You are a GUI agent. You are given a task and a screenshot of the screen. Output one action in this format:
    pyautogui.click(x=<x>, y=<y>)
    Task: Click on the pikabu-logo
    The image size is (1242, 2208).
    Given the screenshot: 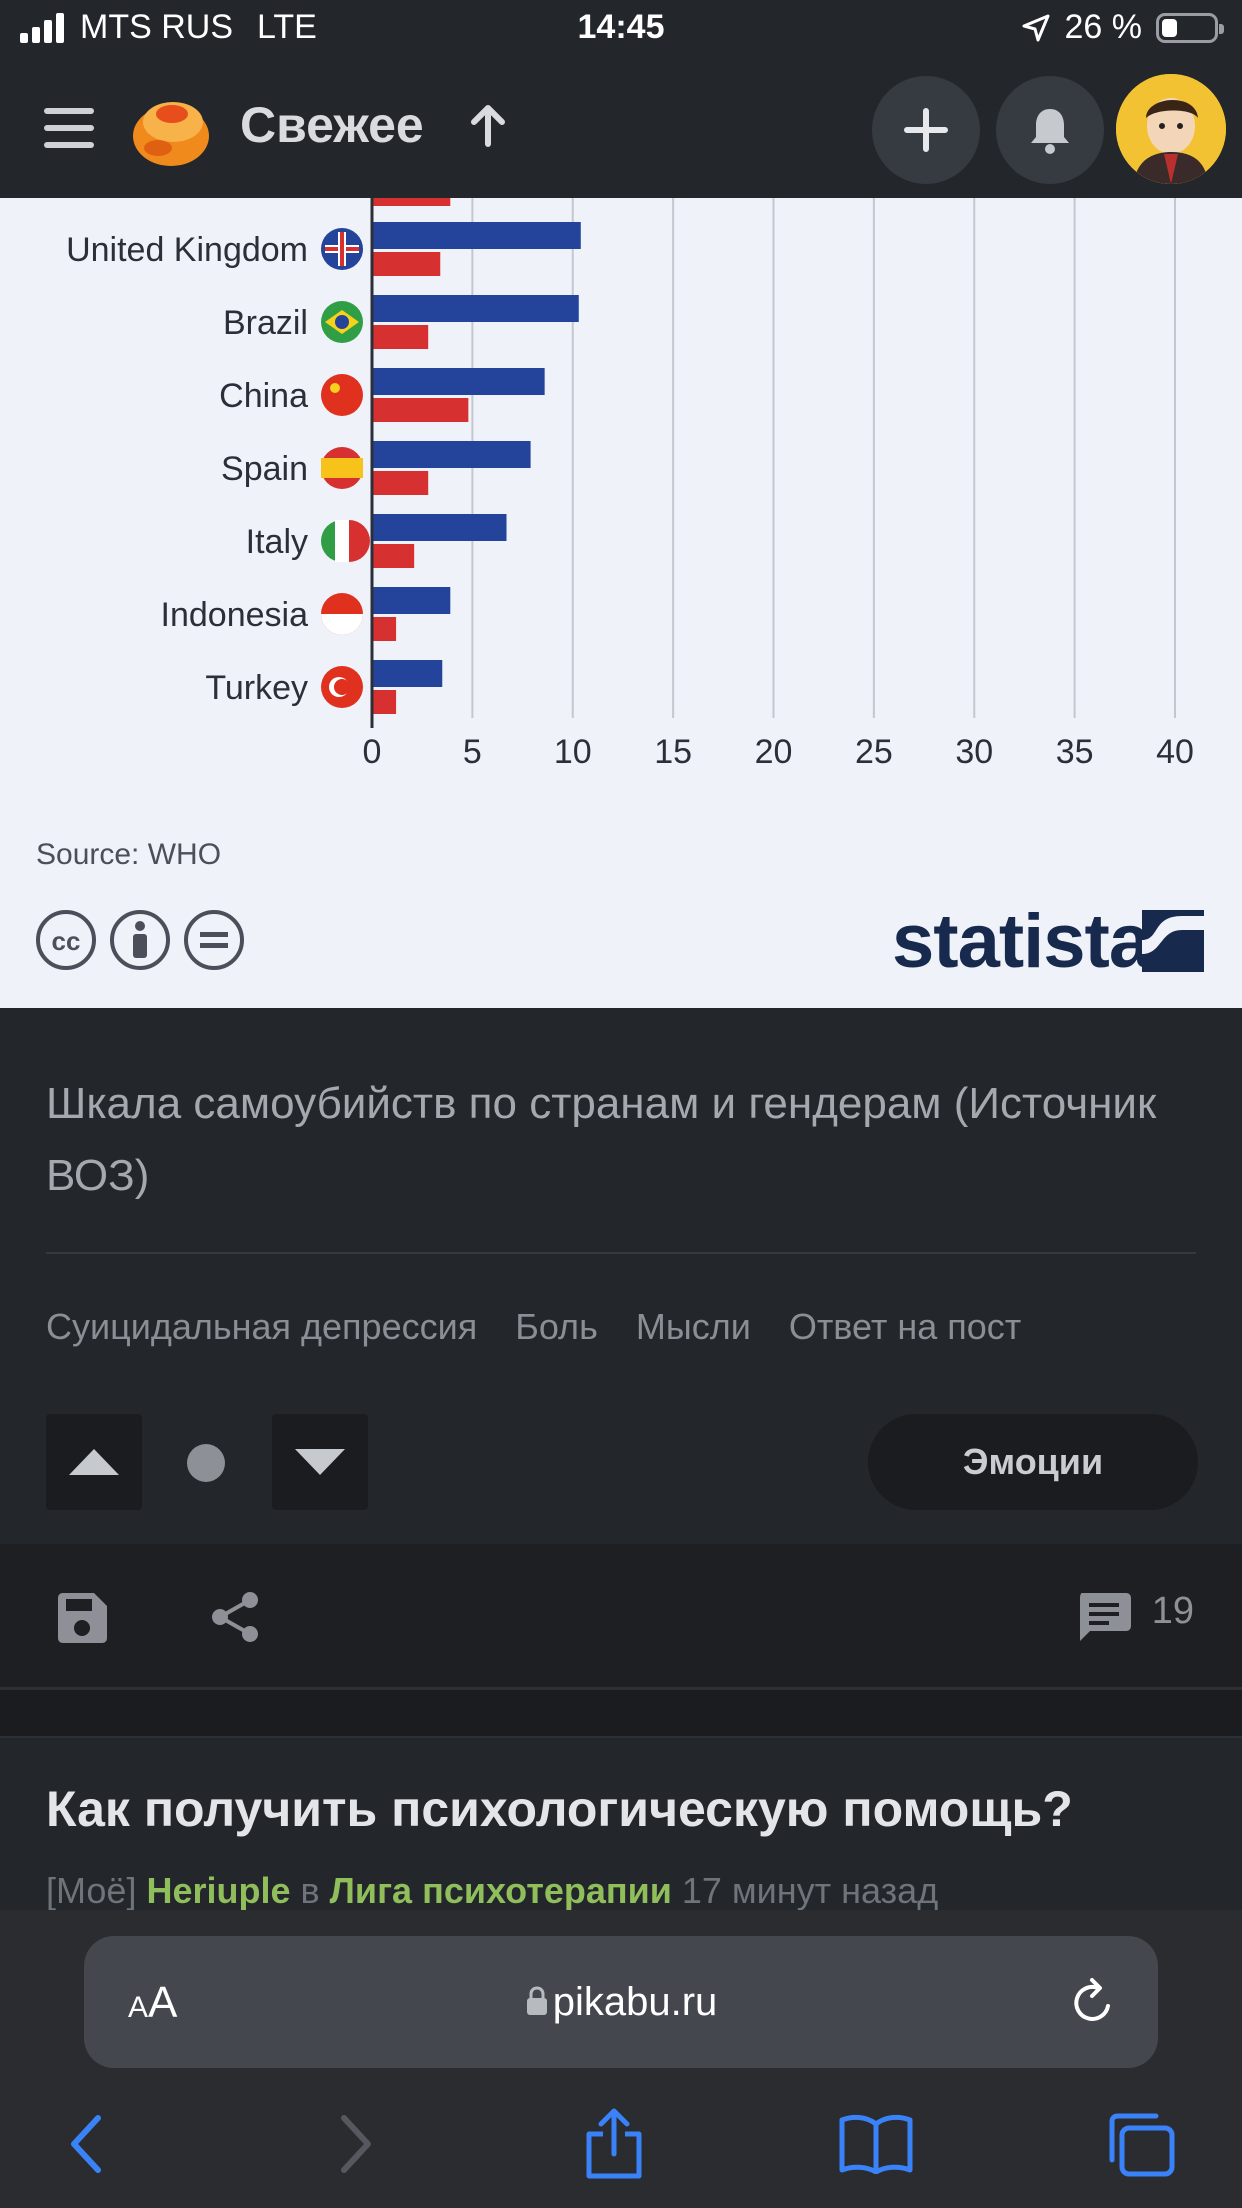 What is the action you would take?
    pyautogui.click(x=171, y=129)
    